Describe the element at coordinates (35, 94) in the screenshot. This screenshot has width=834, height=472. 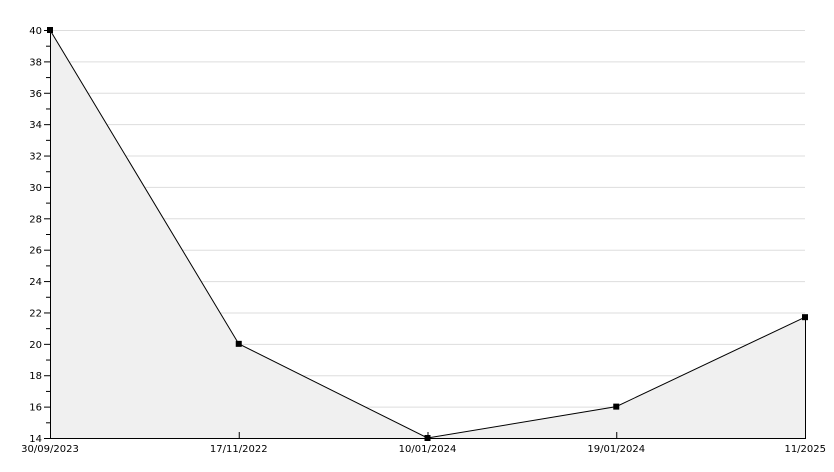
I see `y-tick-label: 36` at that location.